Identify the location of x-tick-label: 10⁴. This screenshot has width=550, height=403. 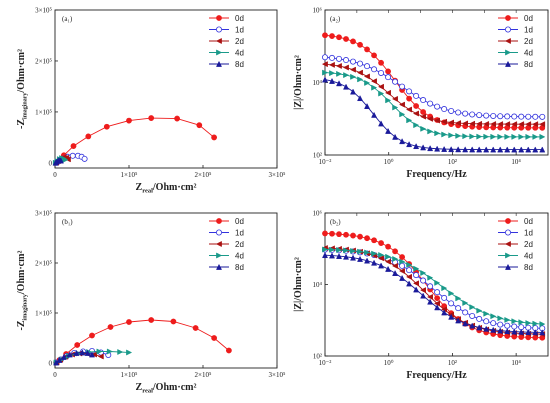
(516, 162).